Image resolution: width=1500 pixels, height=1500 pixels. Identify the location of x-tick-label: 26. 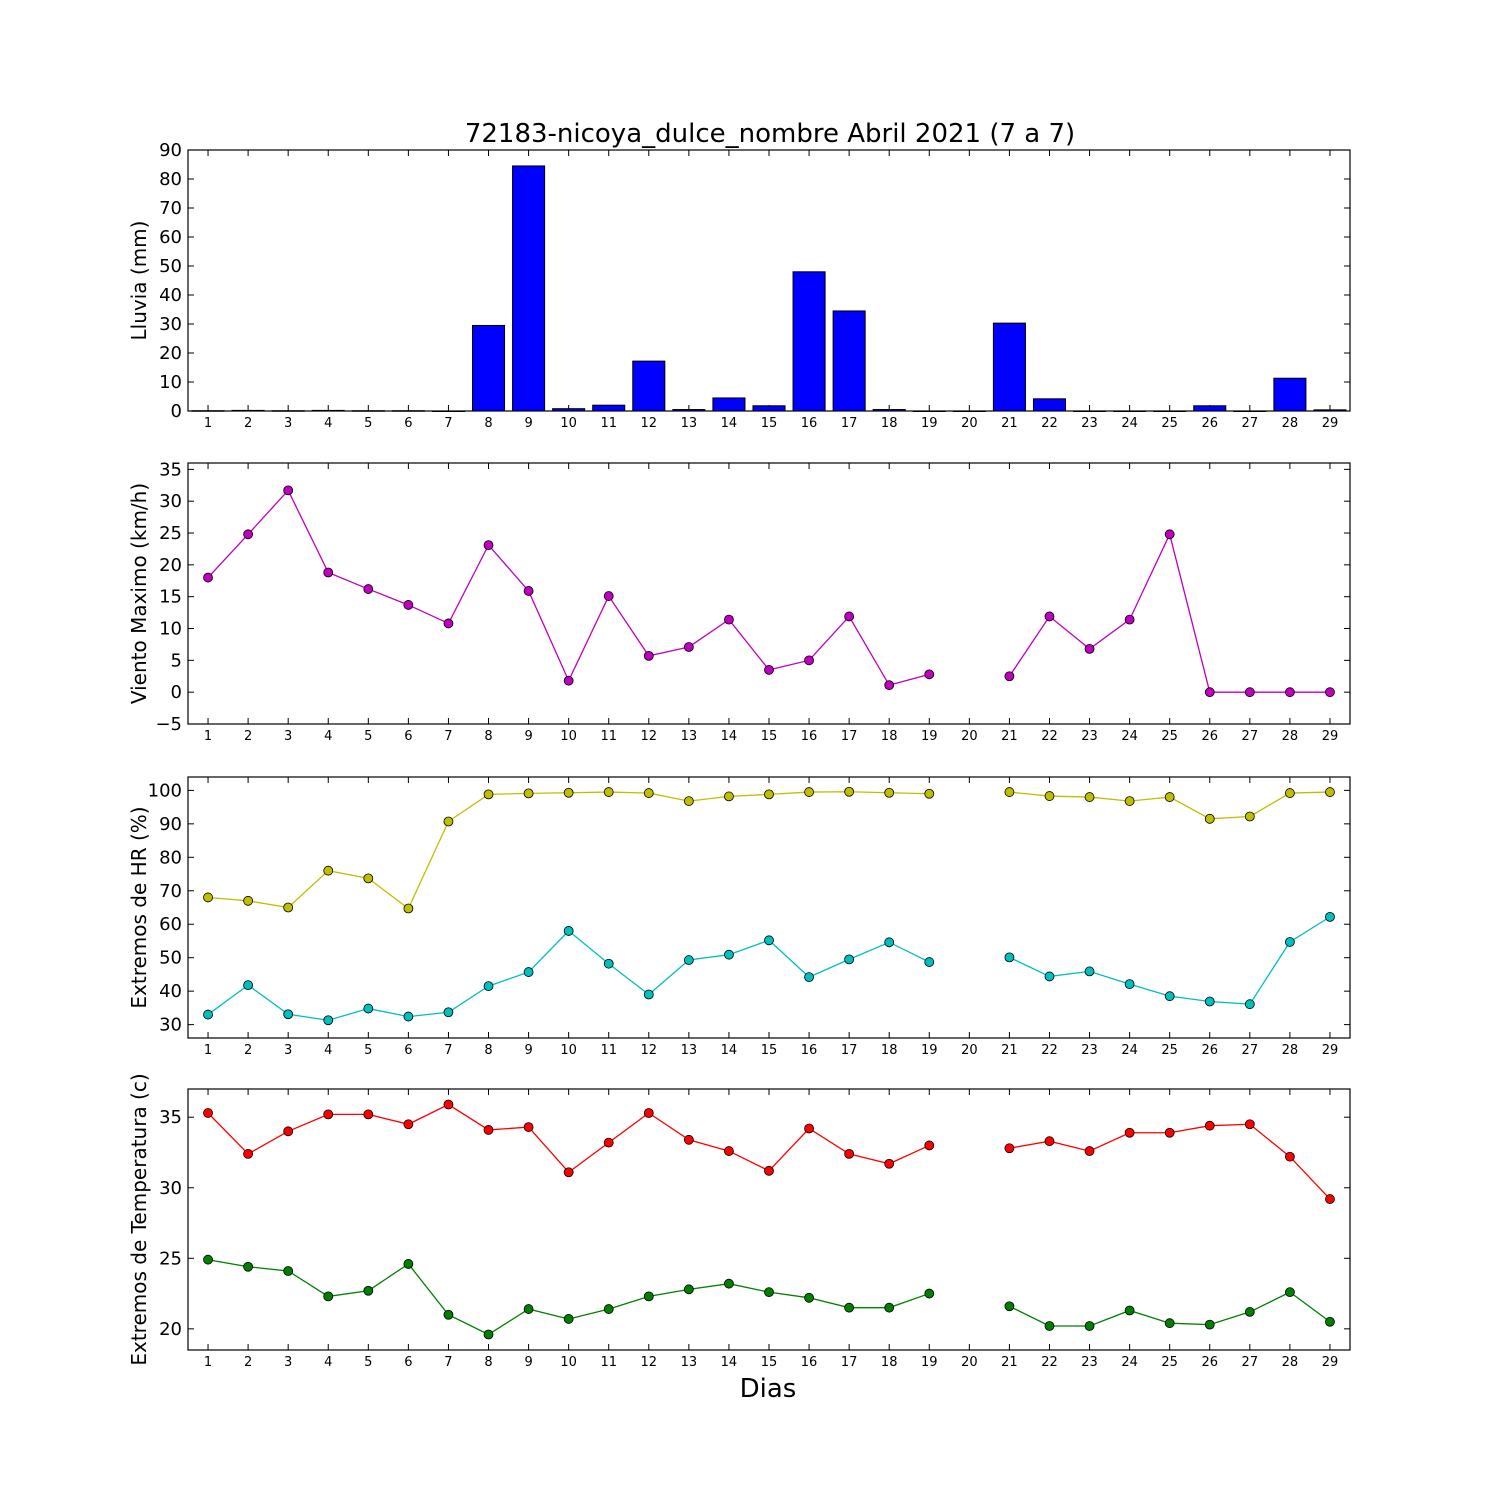
(1209, 736).